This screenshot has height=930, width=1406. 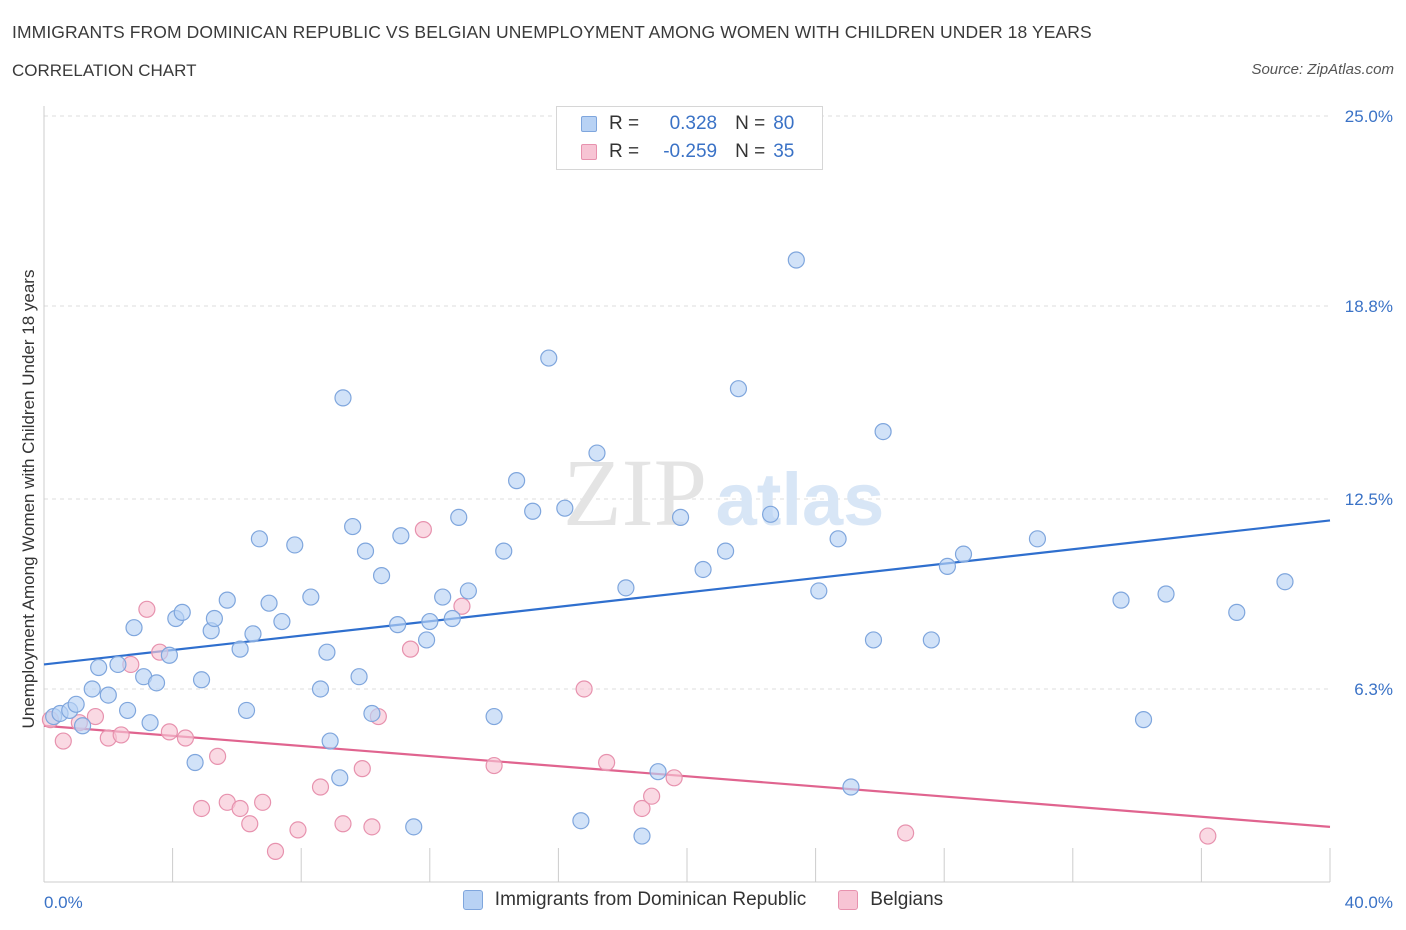 I want to click on y-tick-label: 25.0%, so click(x=1369, y=116).